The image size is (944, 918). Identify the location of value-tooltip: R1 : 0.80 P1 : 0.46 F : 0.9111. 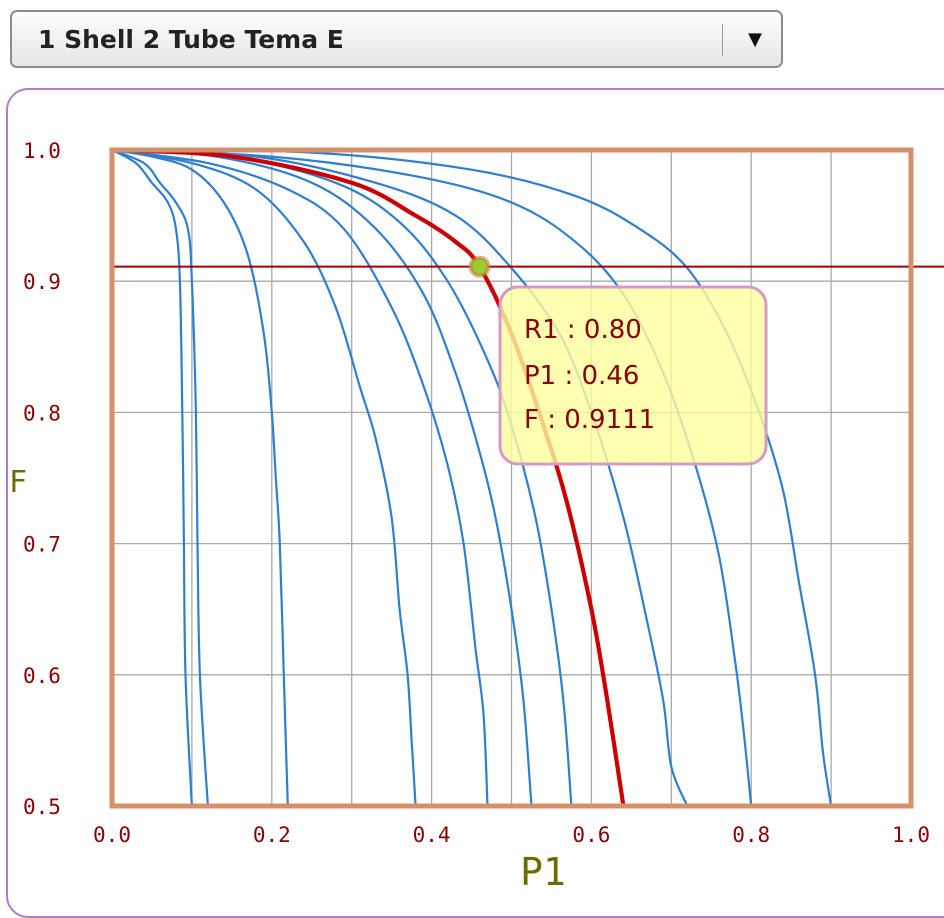
(633, 375).